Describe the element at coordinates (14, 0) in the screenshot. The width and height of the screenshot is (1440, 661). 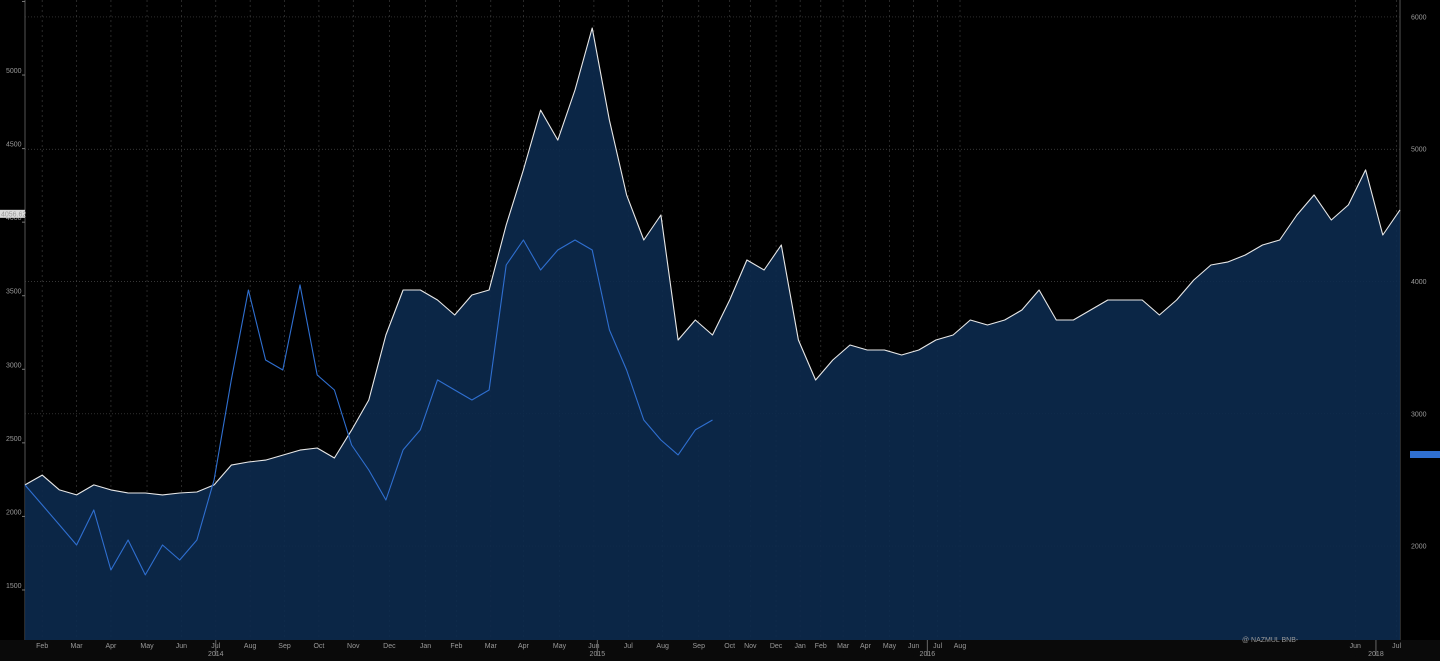
I see `y-tick-label: 5500` at that location.